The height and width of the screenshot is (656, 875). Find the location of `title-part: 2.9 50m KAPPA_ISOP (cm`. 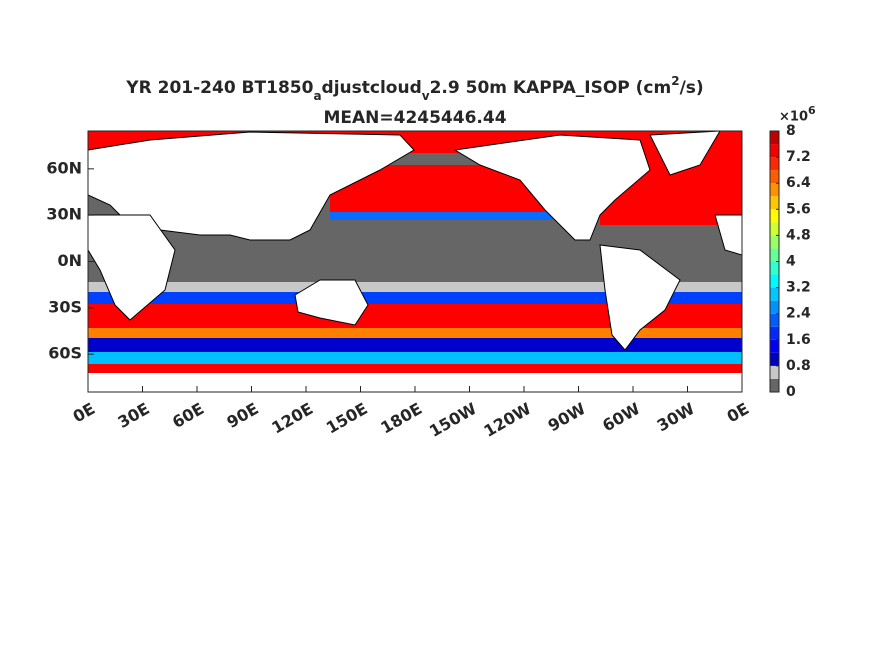

title-part: 2.9 50m KAPPA_ISOP (cm is located at coordinates (551, 88).